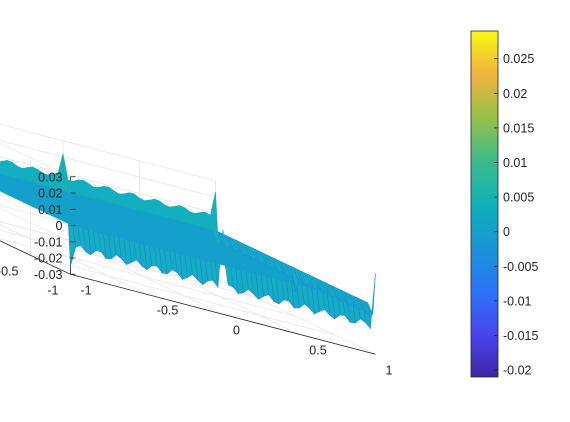 Image resolution: width=570 pixels, height=422 pixels. I want to click on x-tick-label: 0, so click(236, 330).